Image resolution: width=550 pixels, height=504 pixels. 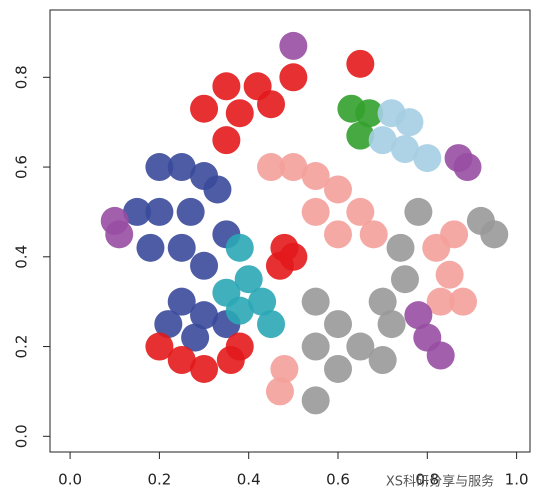 What do you see at coordinates (22, 77) in the screenshot?
I see `y-tick-label: 0.8` at bounding box center [22, 77].